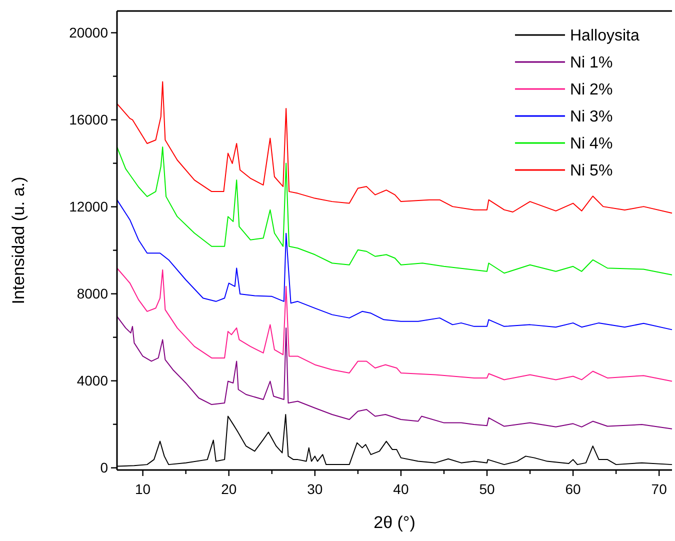 The width and height of the screenshot is (675, 541). I want to click on y-tick-label: 16000, so click(88, 120).